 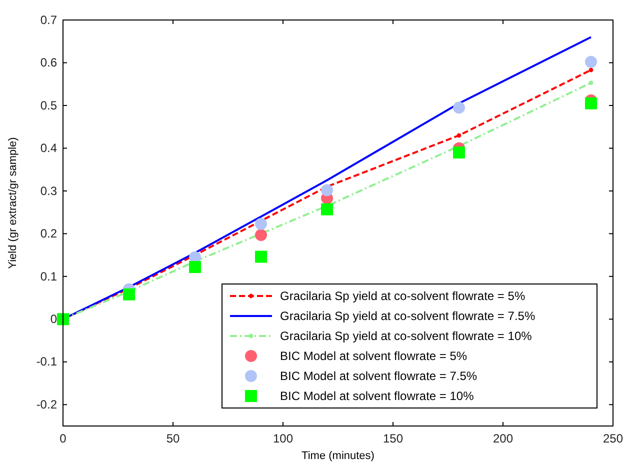 What do you see at coordinates (47, 404) in the screenshot?
I see `y-tick-label: -0.2` at bounding box center [47, 404].